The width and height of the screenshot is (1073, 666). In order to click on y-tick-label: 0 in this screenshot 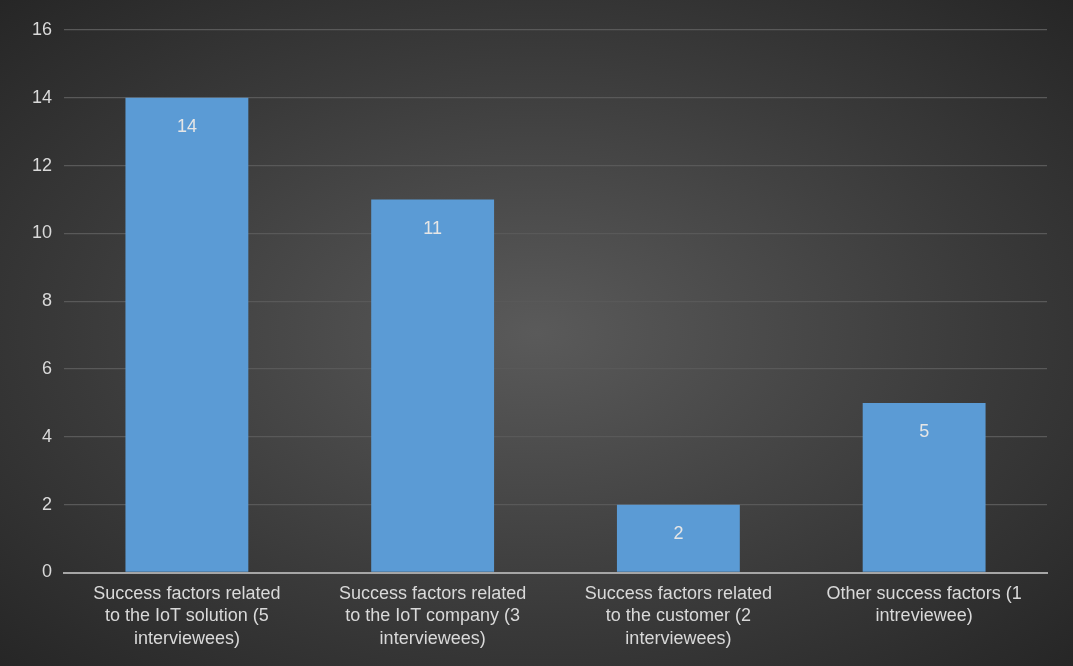, I will do `click(47, 571)`.